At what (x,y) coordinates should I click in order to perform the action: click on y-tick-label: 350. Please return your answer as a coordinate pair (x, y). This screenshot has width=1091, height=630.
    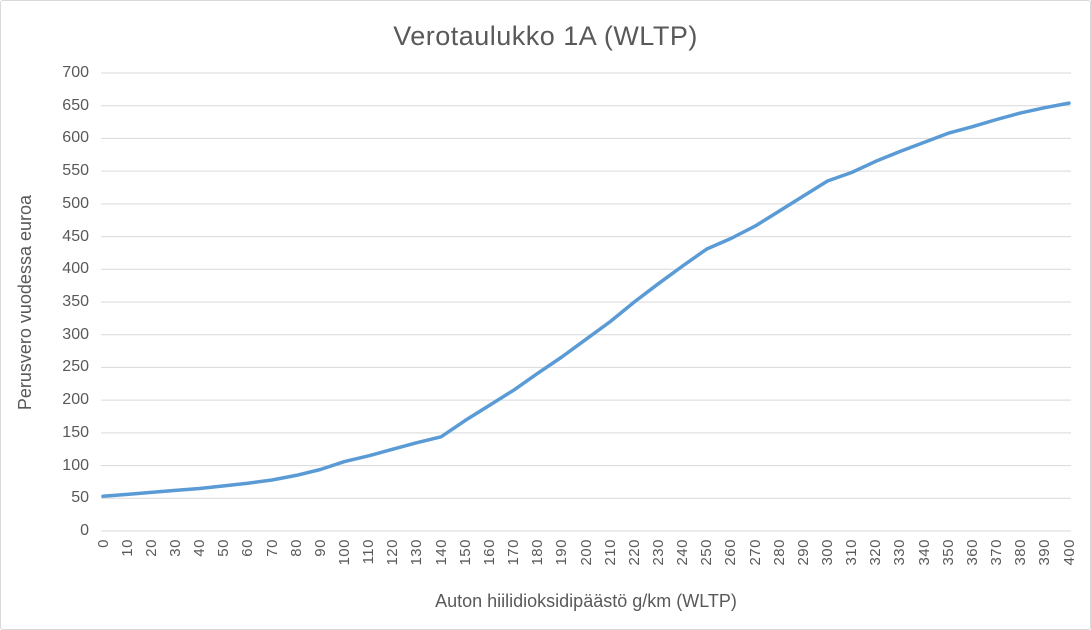
    Looking at the image, I should click on (75, 301).